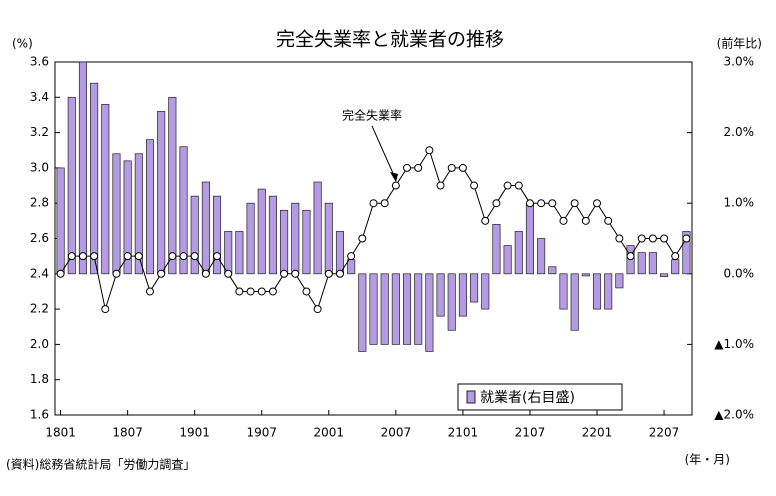 The width and height of the screenshot is (776, 496). Describe the element at coordinates (261, 433) in the screenshot. I see `x-tick-label: 1907` at that location.